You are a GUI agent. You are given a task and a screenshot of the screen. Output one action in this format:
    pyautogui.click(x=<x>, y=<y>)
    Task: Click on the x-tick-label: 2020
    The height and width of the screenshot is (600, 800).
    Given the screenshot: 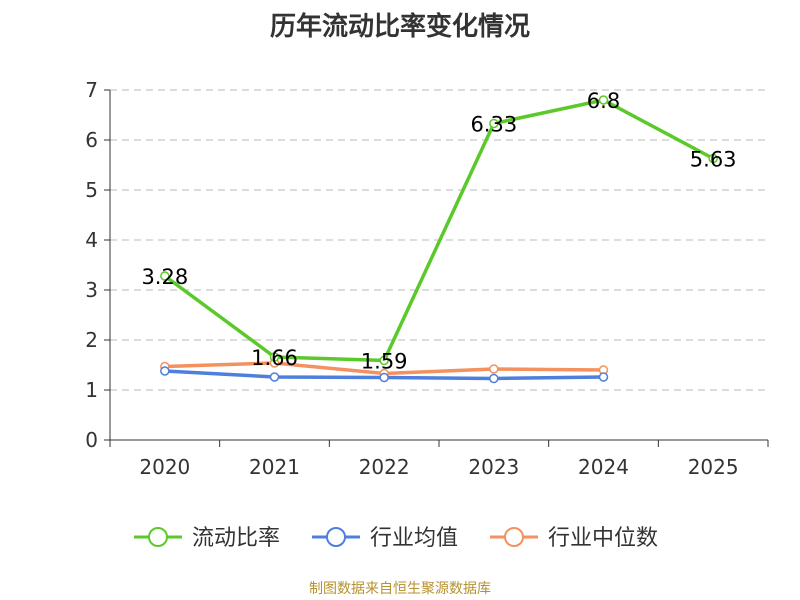 What is the action you would take?
    pyautogui.click(x=164, y=467)
    